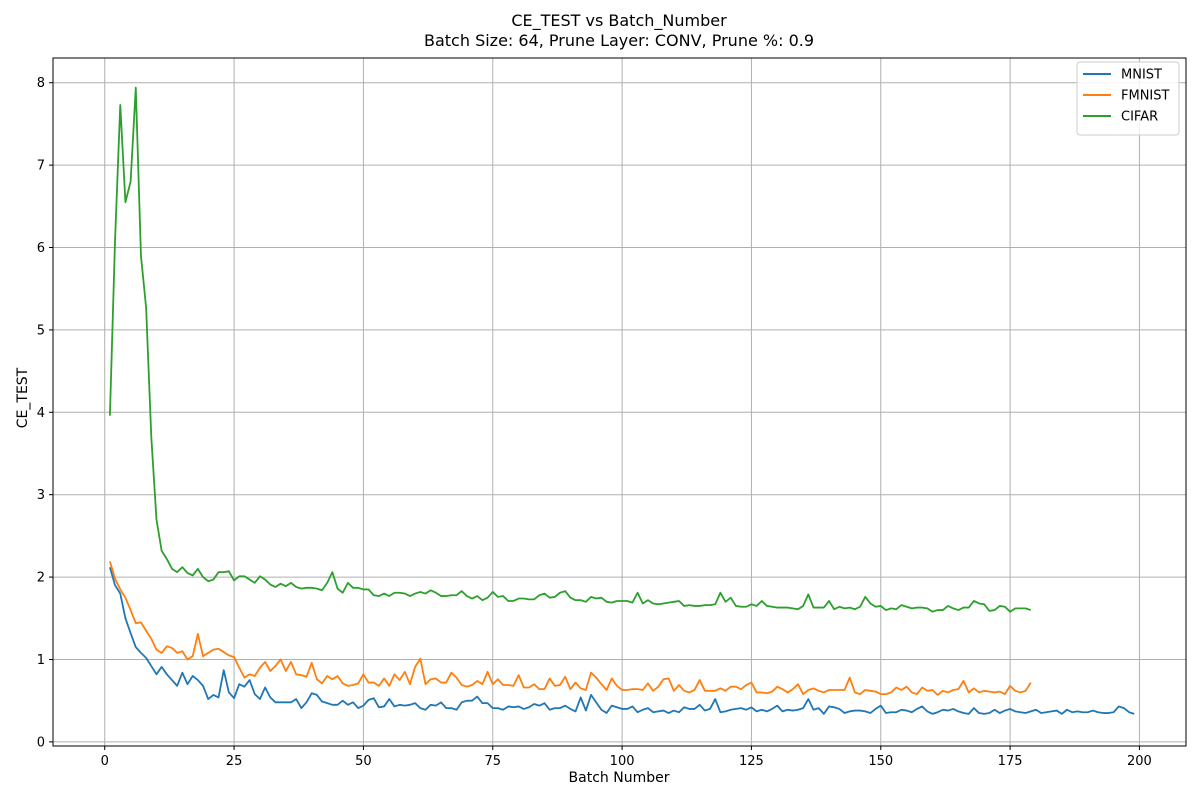  What do you see at coordinates (880, 761) in the screenshot?
I see `x-tick-label: 150` at bounding box center [880, 761].